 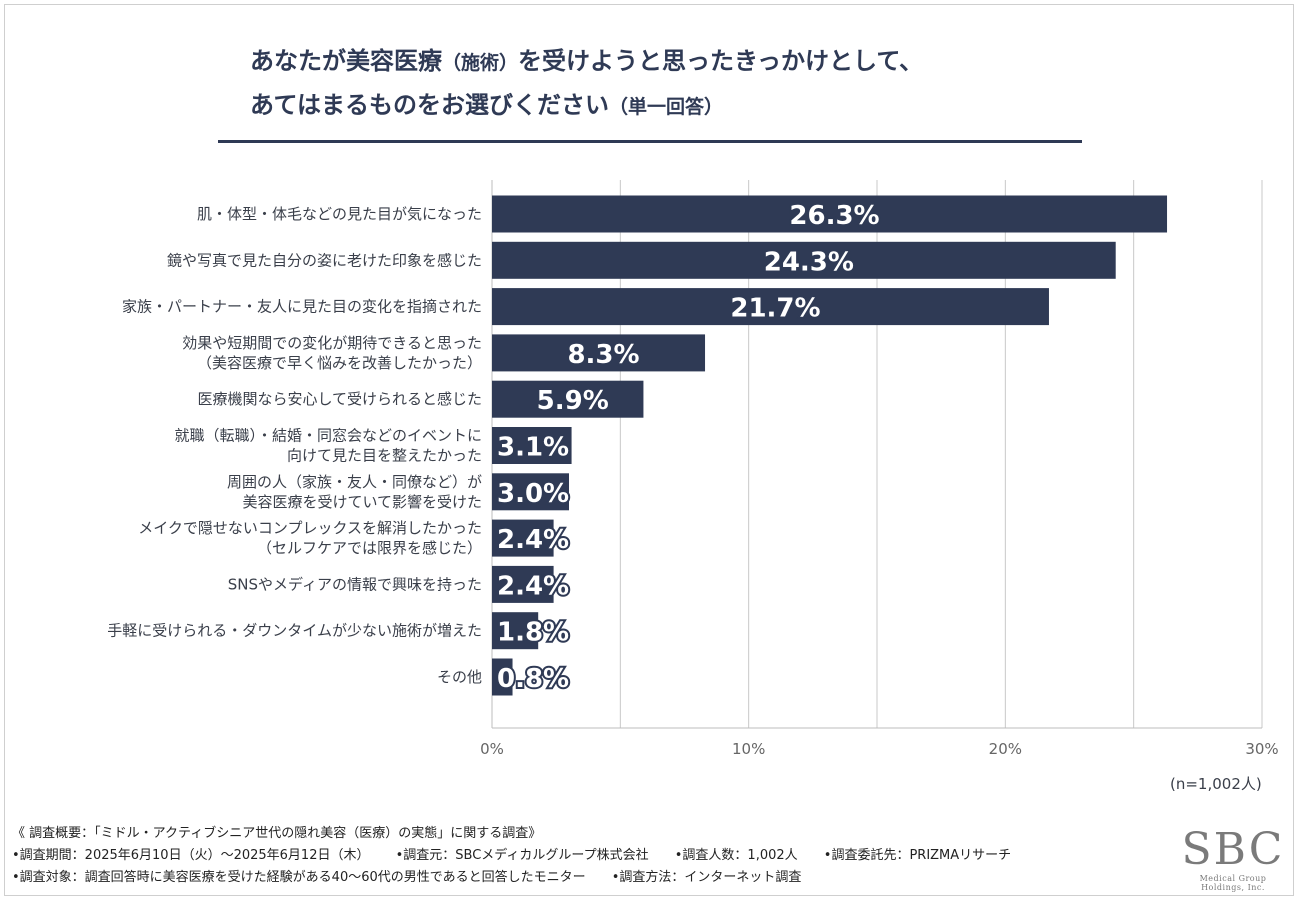 I want to click on category-label-6-0: 周囲の人（家族・友人・同僚など）が, so click(x=354, y=482).